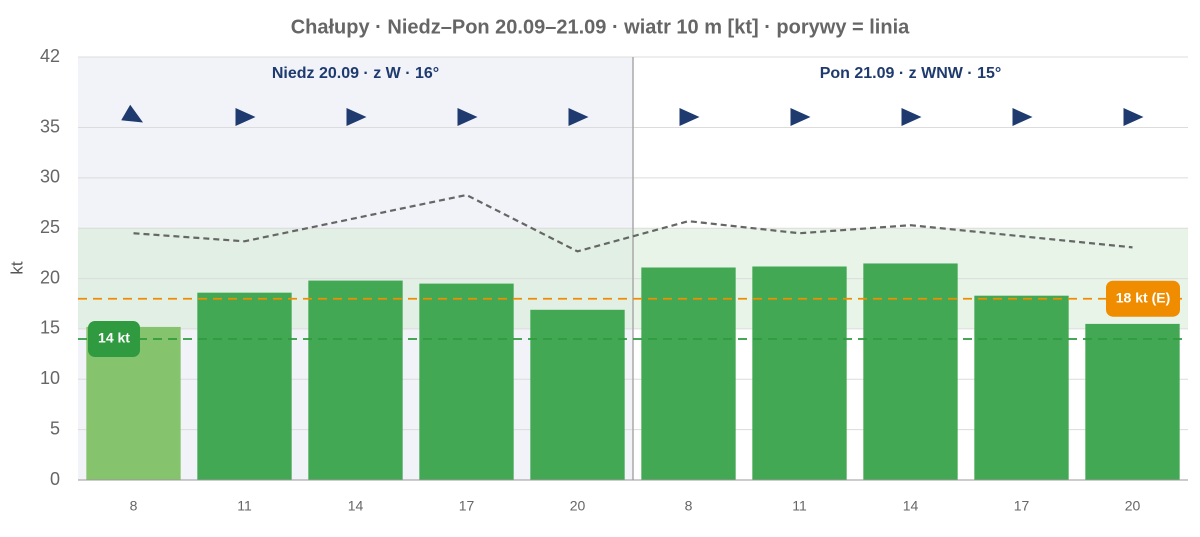 The width and height of the screenshot is (1200, 537). I want to click on reference-label: 18 kt (E), so click(1143, 297).